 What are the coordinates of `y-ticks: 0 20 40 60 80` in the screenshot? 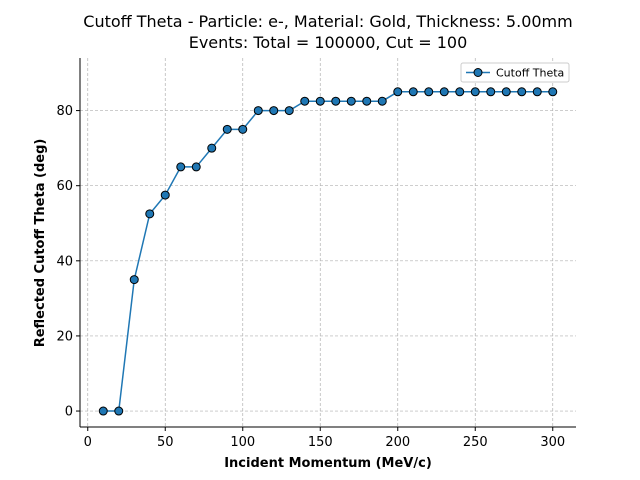 It's located at (68, 262).